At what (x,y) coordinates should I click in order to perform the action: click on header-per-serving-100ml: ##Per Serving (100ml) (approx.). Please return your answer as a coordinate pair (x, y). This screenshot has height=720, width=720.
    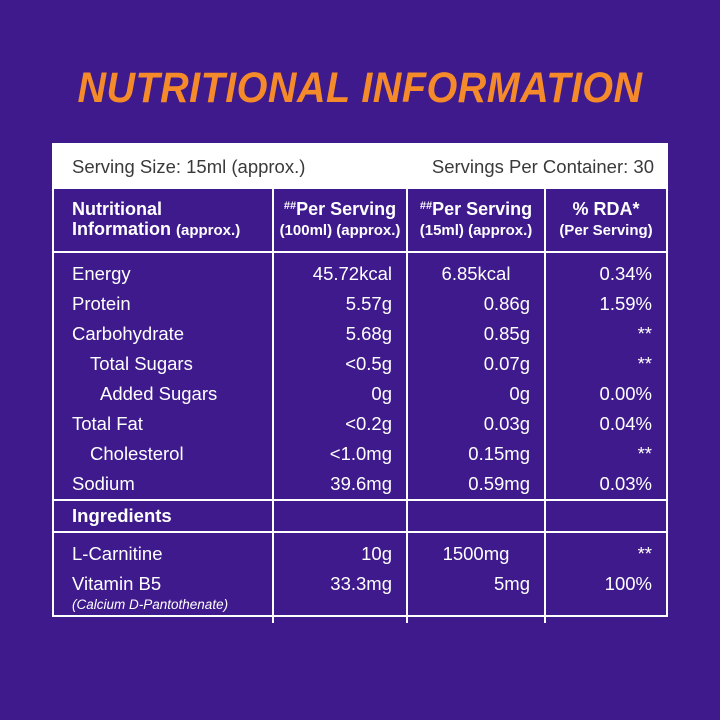
    Looking at the image, I should click on (339, 221).